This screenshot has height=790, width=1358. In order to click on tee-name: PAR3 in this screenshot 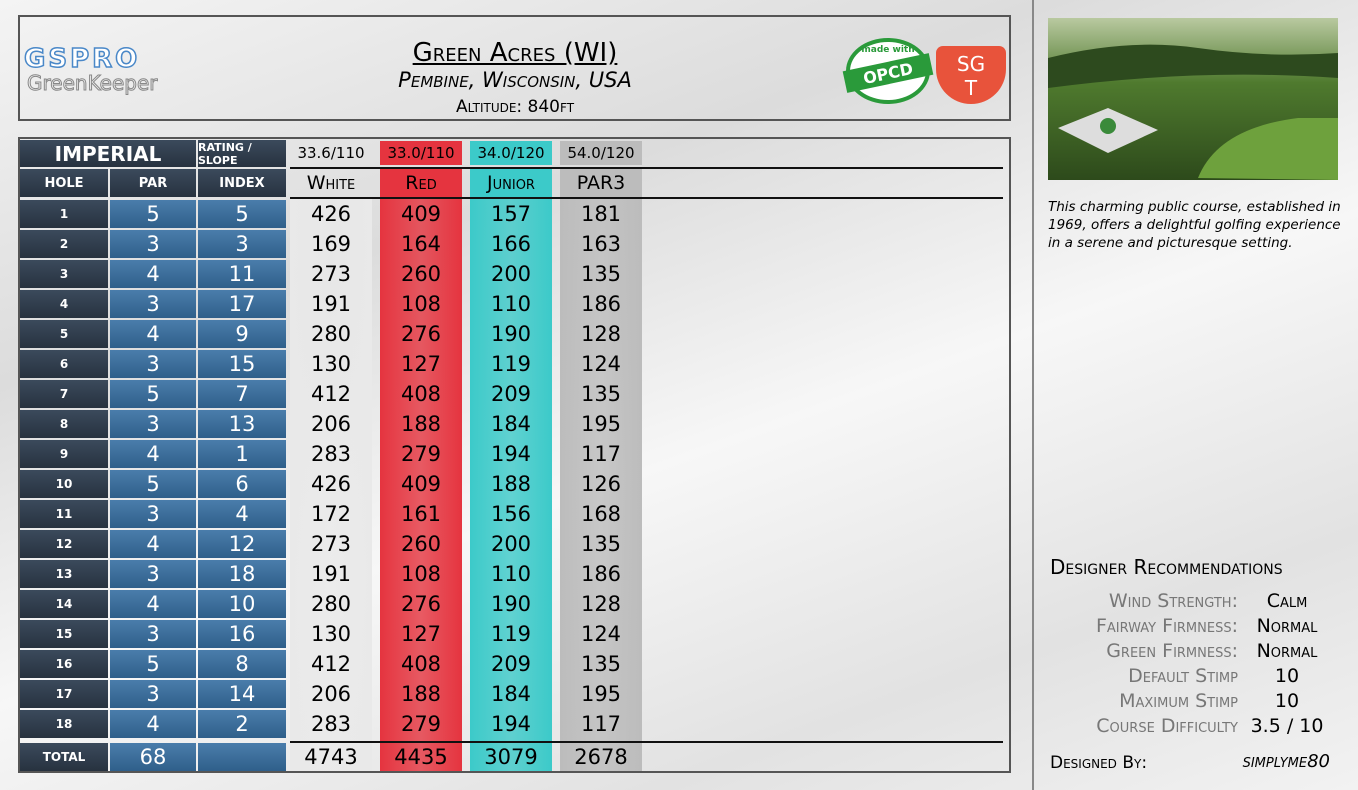, I will do `click(601, 183)`.